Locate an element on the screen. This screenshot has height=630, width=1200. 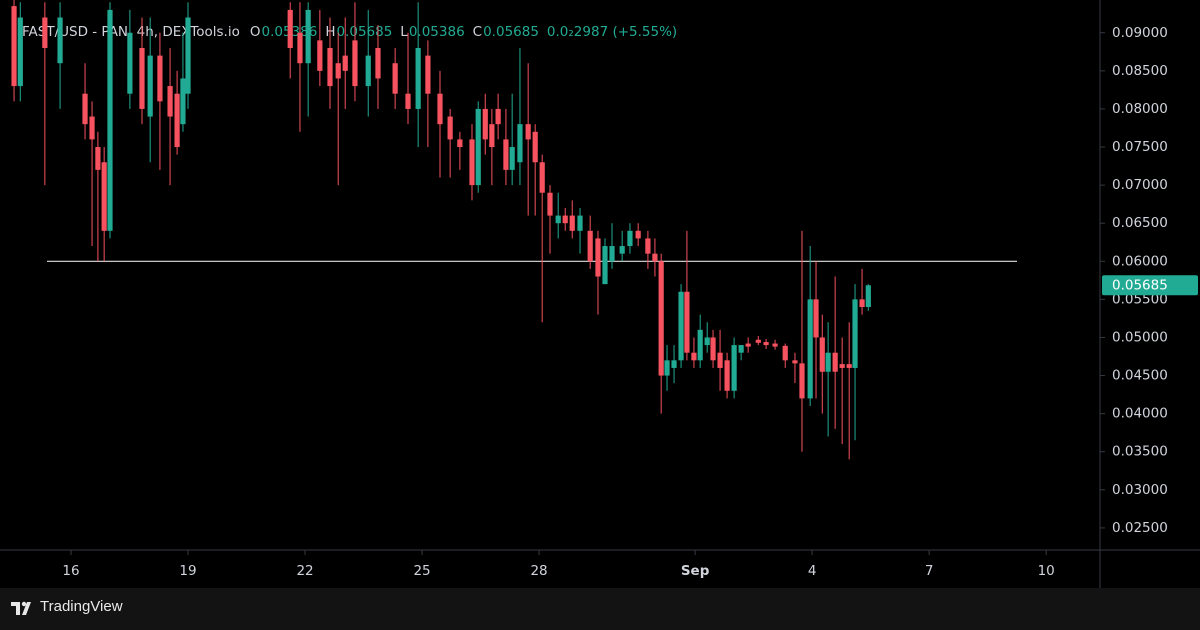
x-tick-label: 28 is located at coordinates (538, 571).